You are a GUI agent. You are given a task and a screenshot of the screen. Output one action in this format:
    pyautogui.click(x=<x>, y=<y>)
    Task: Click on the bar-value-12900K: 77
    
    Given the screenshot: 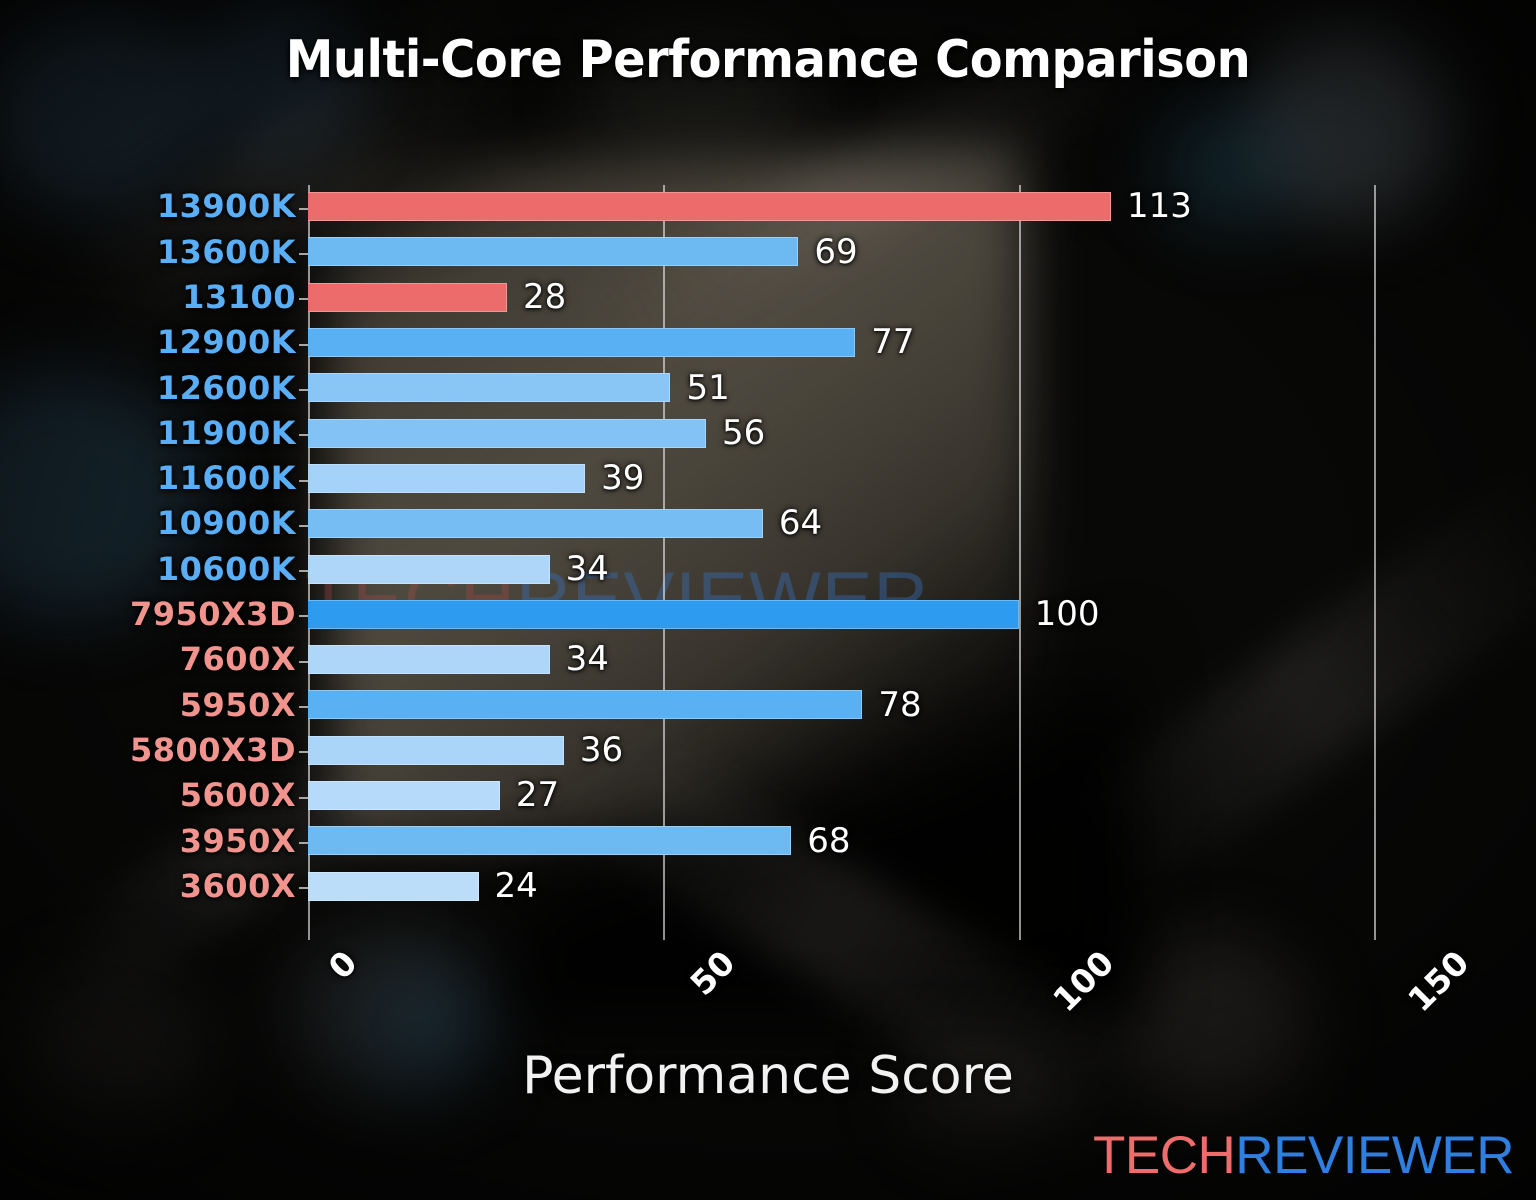 What is the action you would take?
    pyautogui.click(x=893, y=342)
    